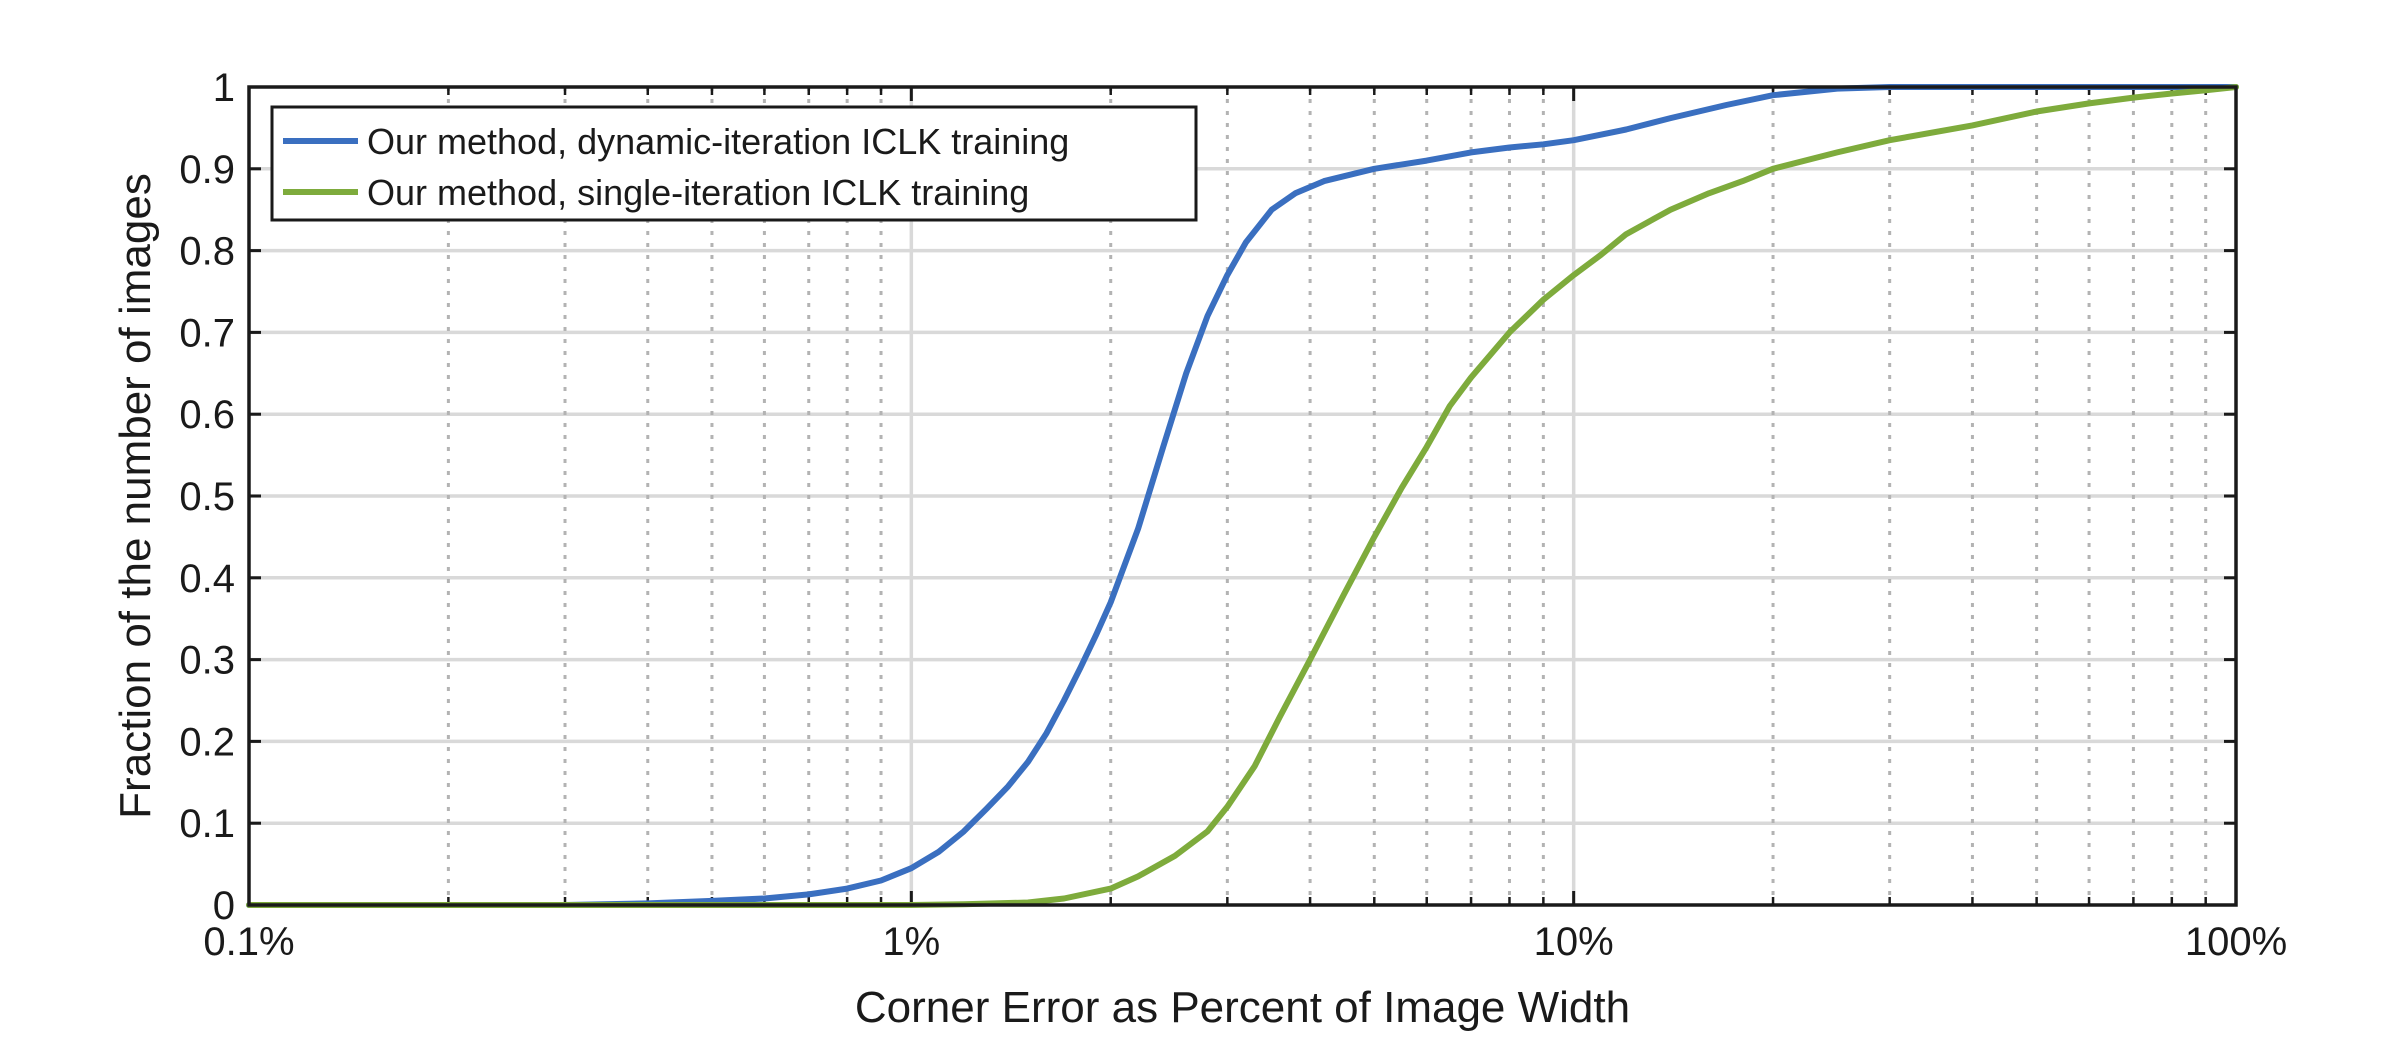  I want to click on x-tick-label: 1%, so click(911, 942).